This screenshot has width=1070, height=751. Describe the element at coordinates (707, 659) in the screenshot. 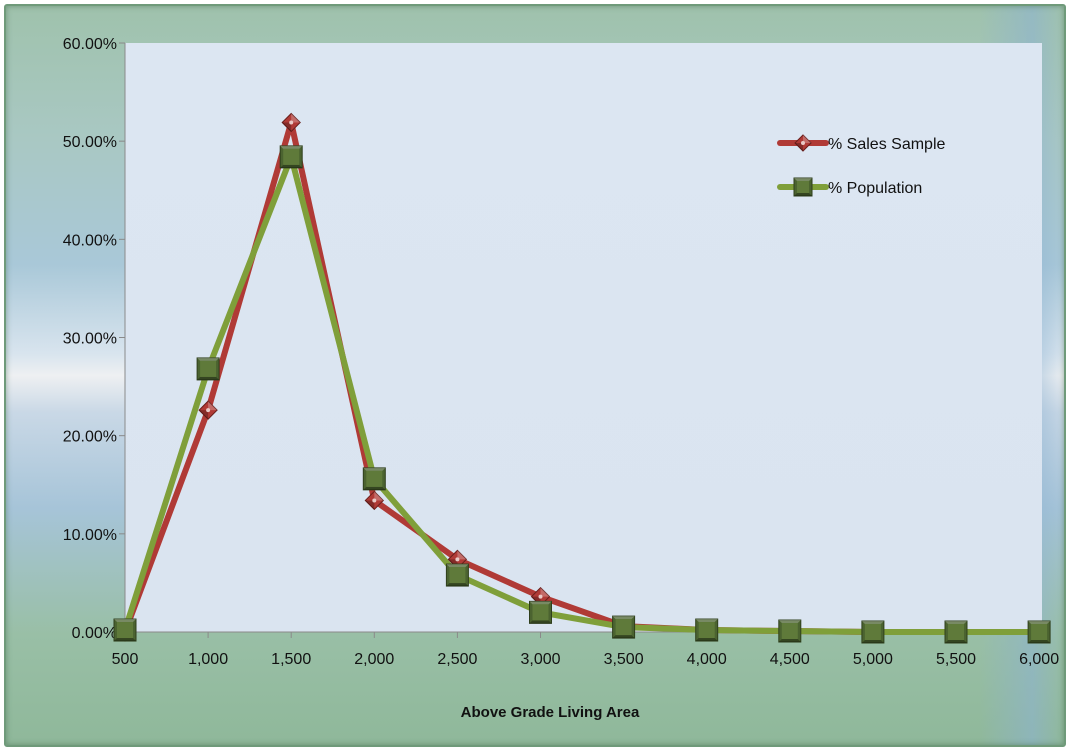

I see `x-tick-label: 4,000` at that location.